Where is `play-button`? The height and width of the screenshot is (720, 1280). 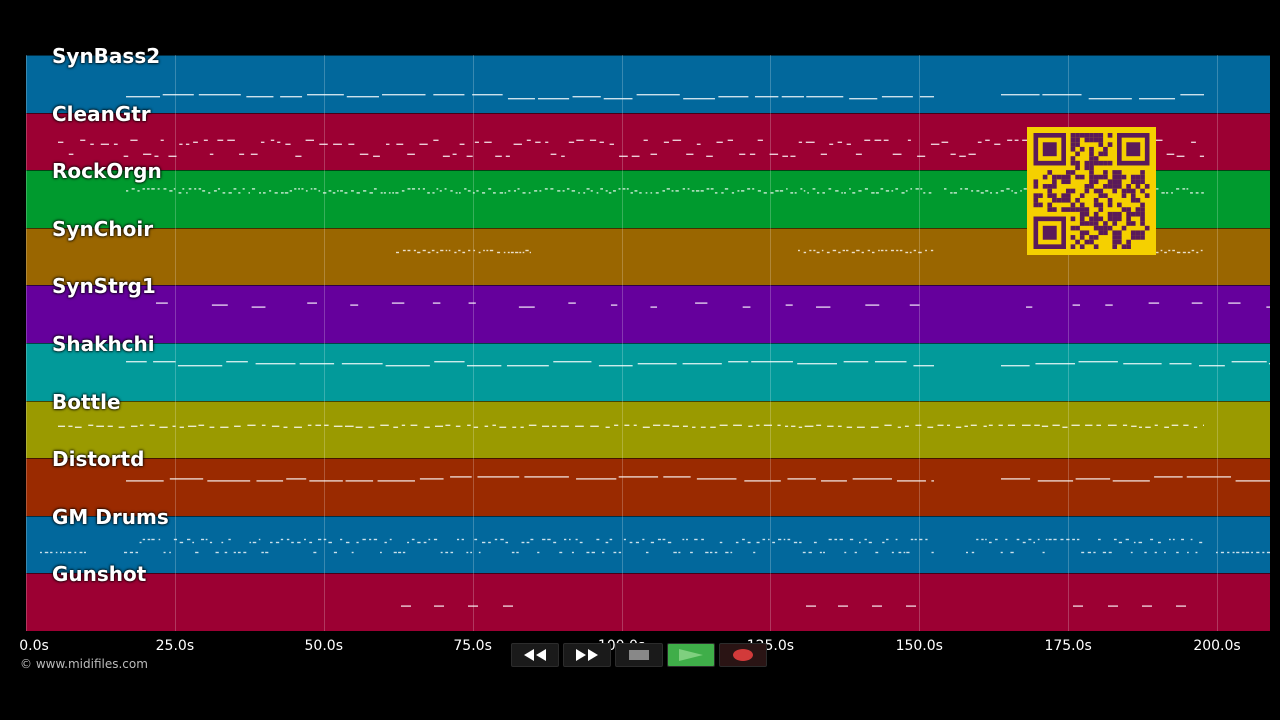
play-button is located at coordinates (691, 655).